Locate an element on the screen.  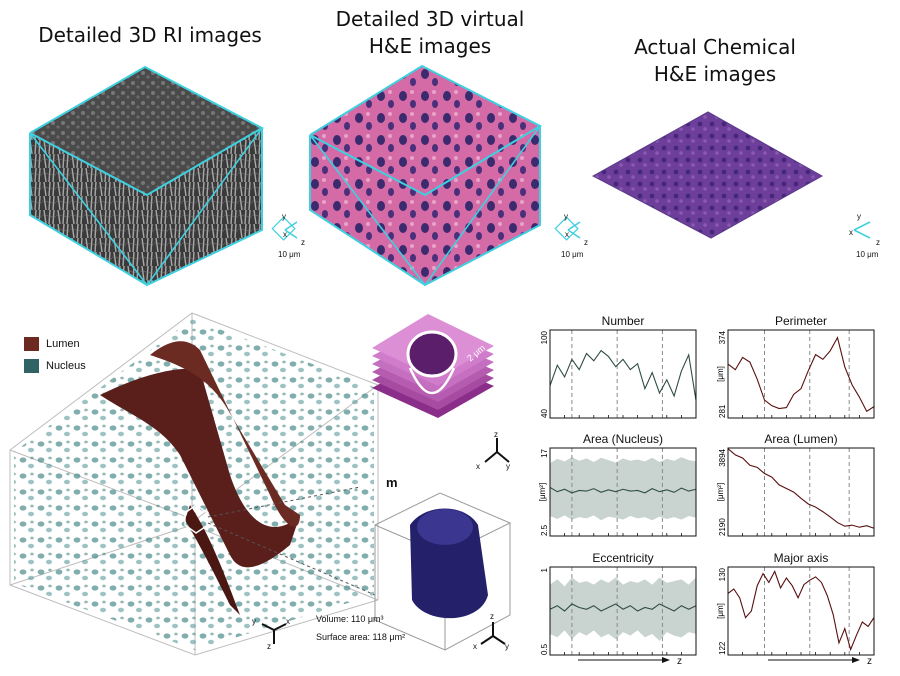
chart-title: Major axis is located at coordinates (801, 558).